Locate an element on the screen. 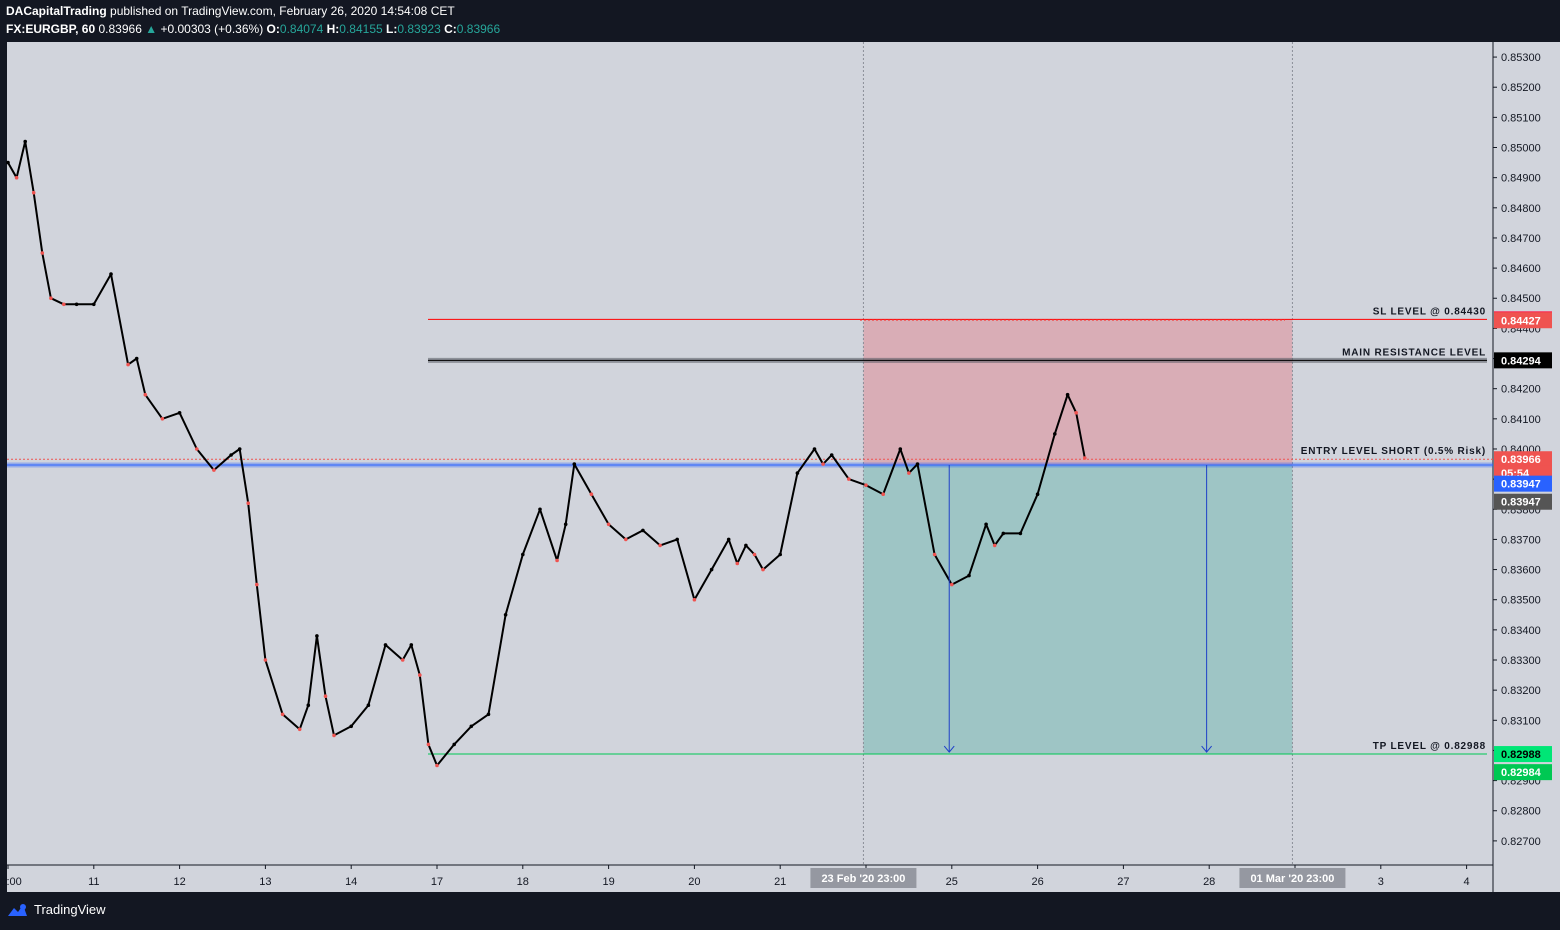  date-marker-label: 23 Feb '20 23:00 is located at coordinates (863, 879).